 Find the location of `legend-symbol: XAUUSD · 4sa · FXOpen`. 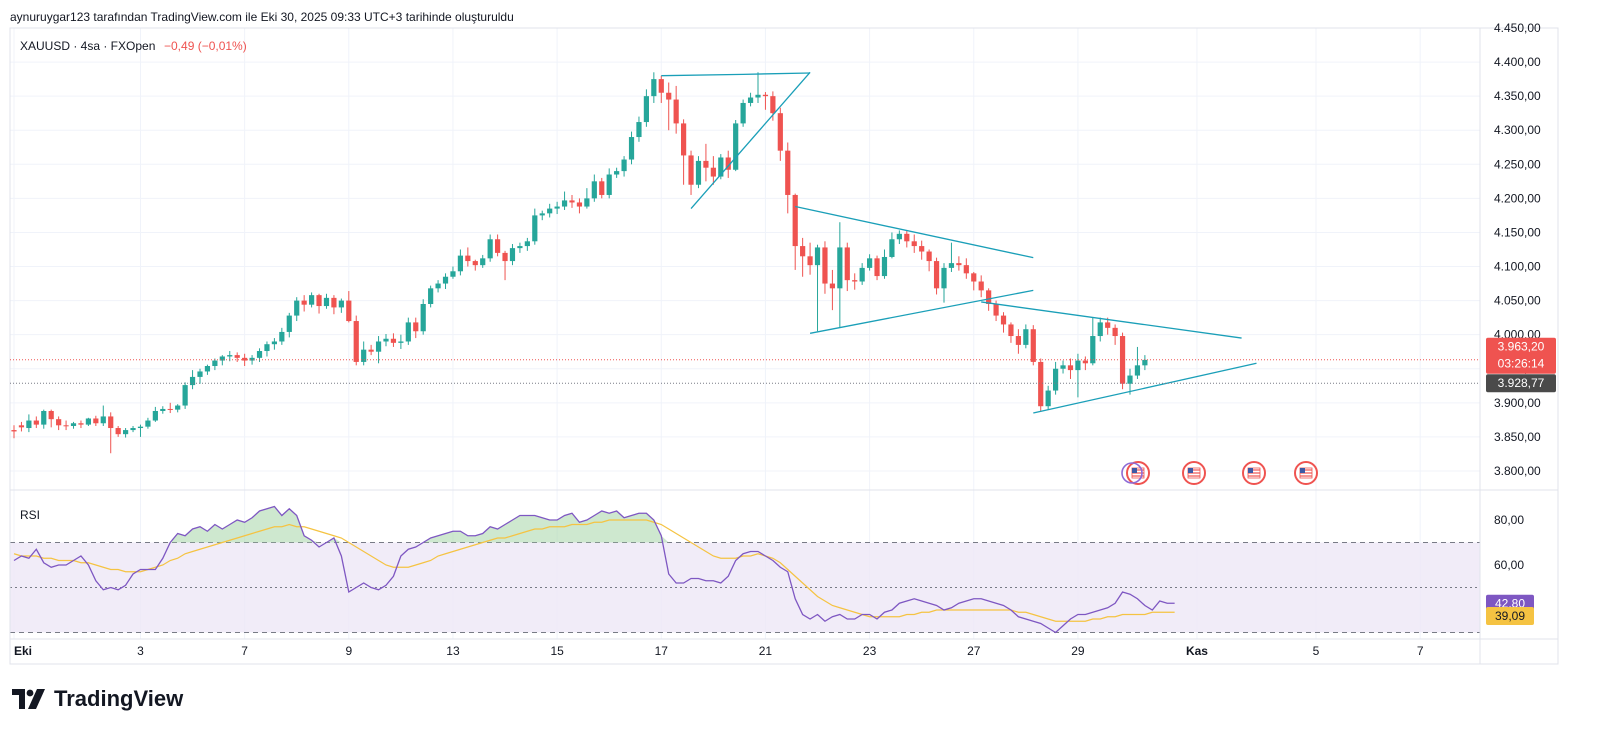

legend-symbol: XAUUSD · 4sa · FXOpen is located at coordinates (87, 46).